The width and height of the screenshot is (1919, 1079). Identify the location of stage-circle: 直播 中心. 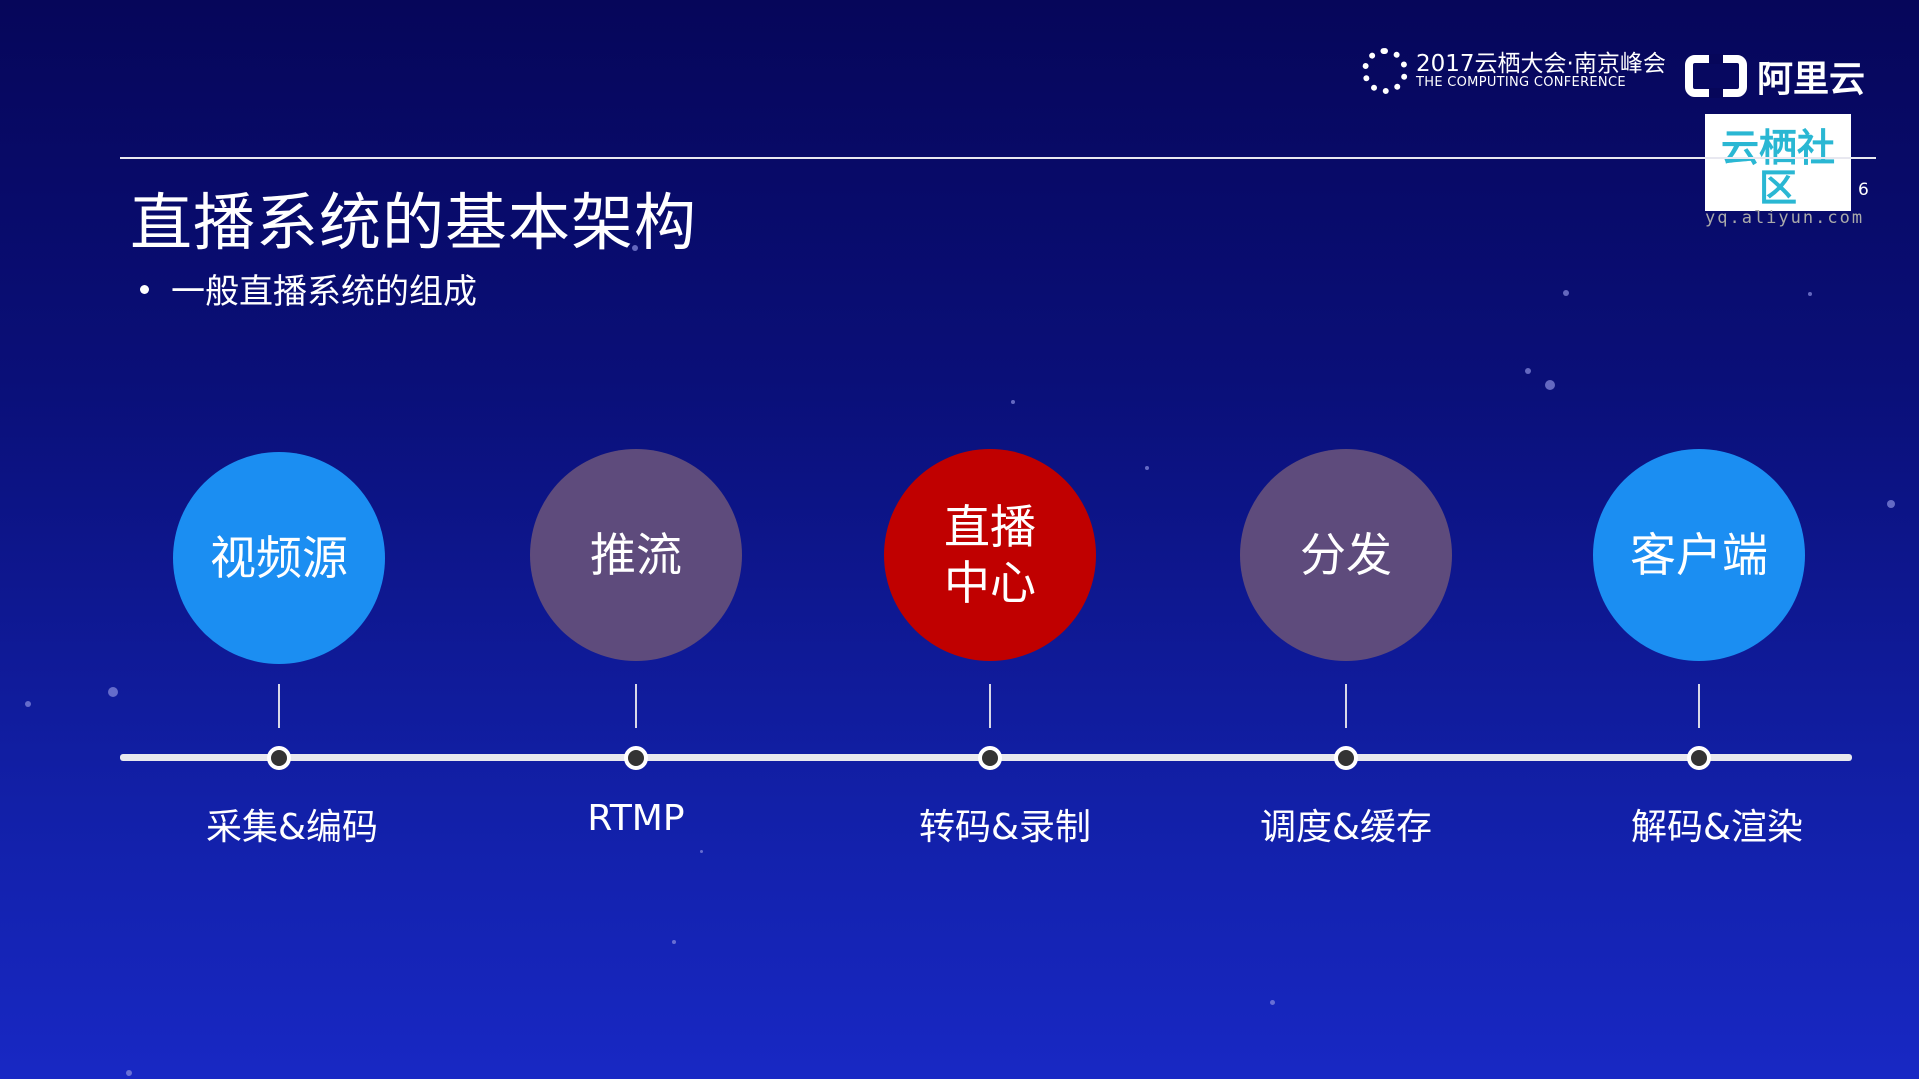
(990, 555).